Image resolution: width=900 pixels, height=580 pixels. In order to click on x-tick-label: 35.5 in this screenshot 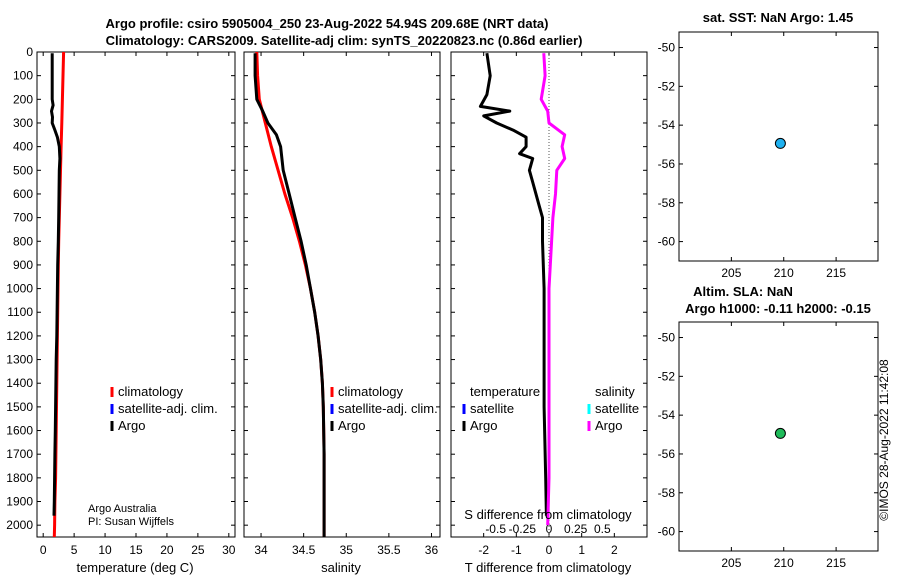, I will do `click(389, 550)`.